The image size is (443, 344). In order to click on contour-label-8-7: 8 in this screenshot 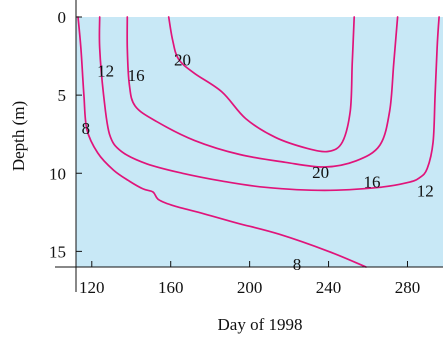, I will do `click(297, 264)`.